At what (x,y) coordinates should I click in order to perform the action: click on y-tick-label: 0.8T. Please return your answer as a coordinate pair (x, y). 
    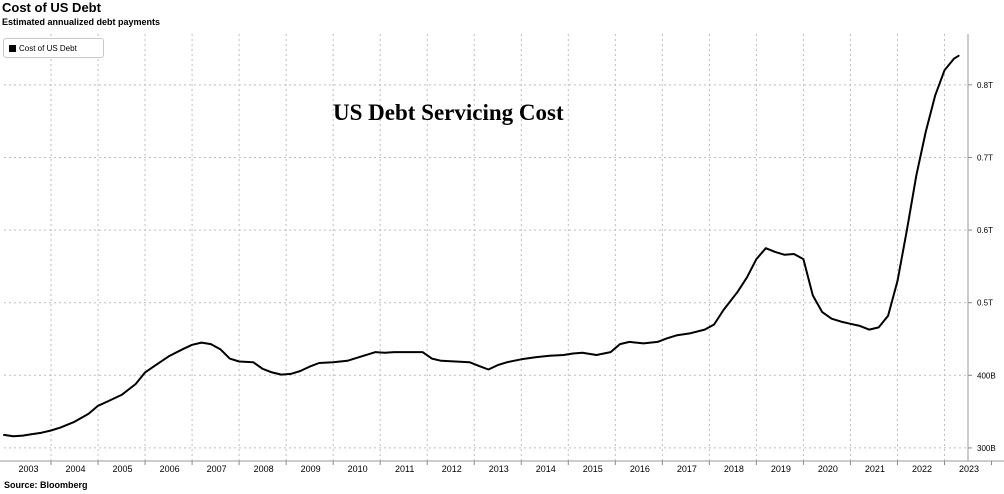
    Looking at the image, I should click on (985, 85).